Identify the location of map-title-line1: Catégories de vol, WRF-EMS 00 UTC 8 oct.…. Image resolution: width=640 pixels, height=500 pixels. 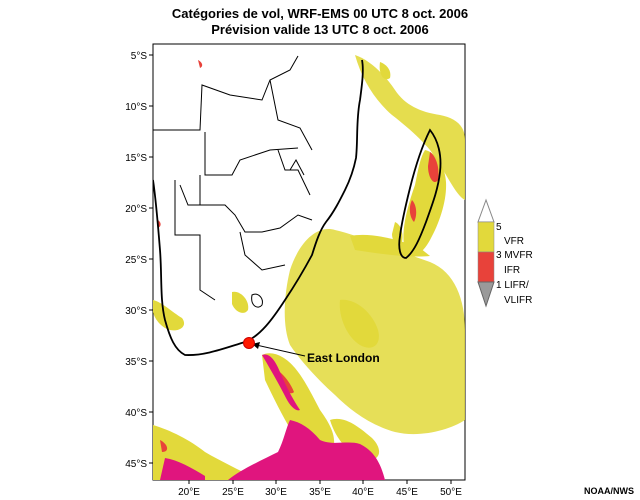
(320, 13).